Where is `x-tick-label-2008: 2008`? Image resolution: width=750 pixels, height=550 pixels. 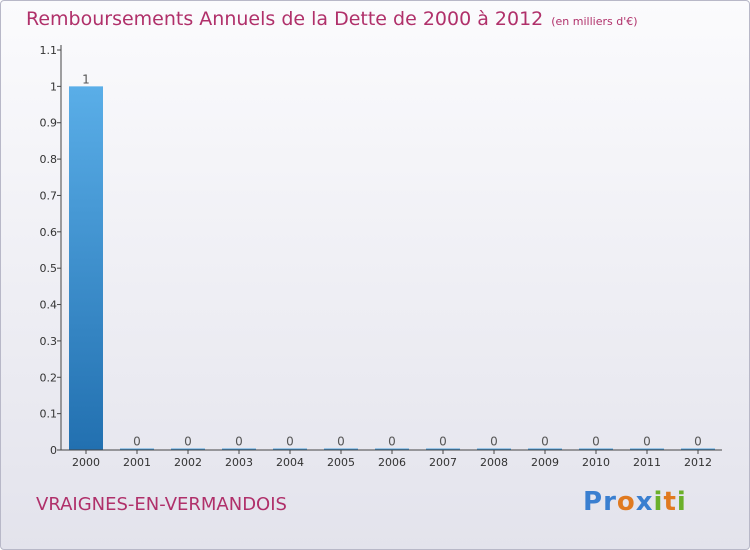 x-tick-label-2008: 2008 is located at coordinates (494, 462).